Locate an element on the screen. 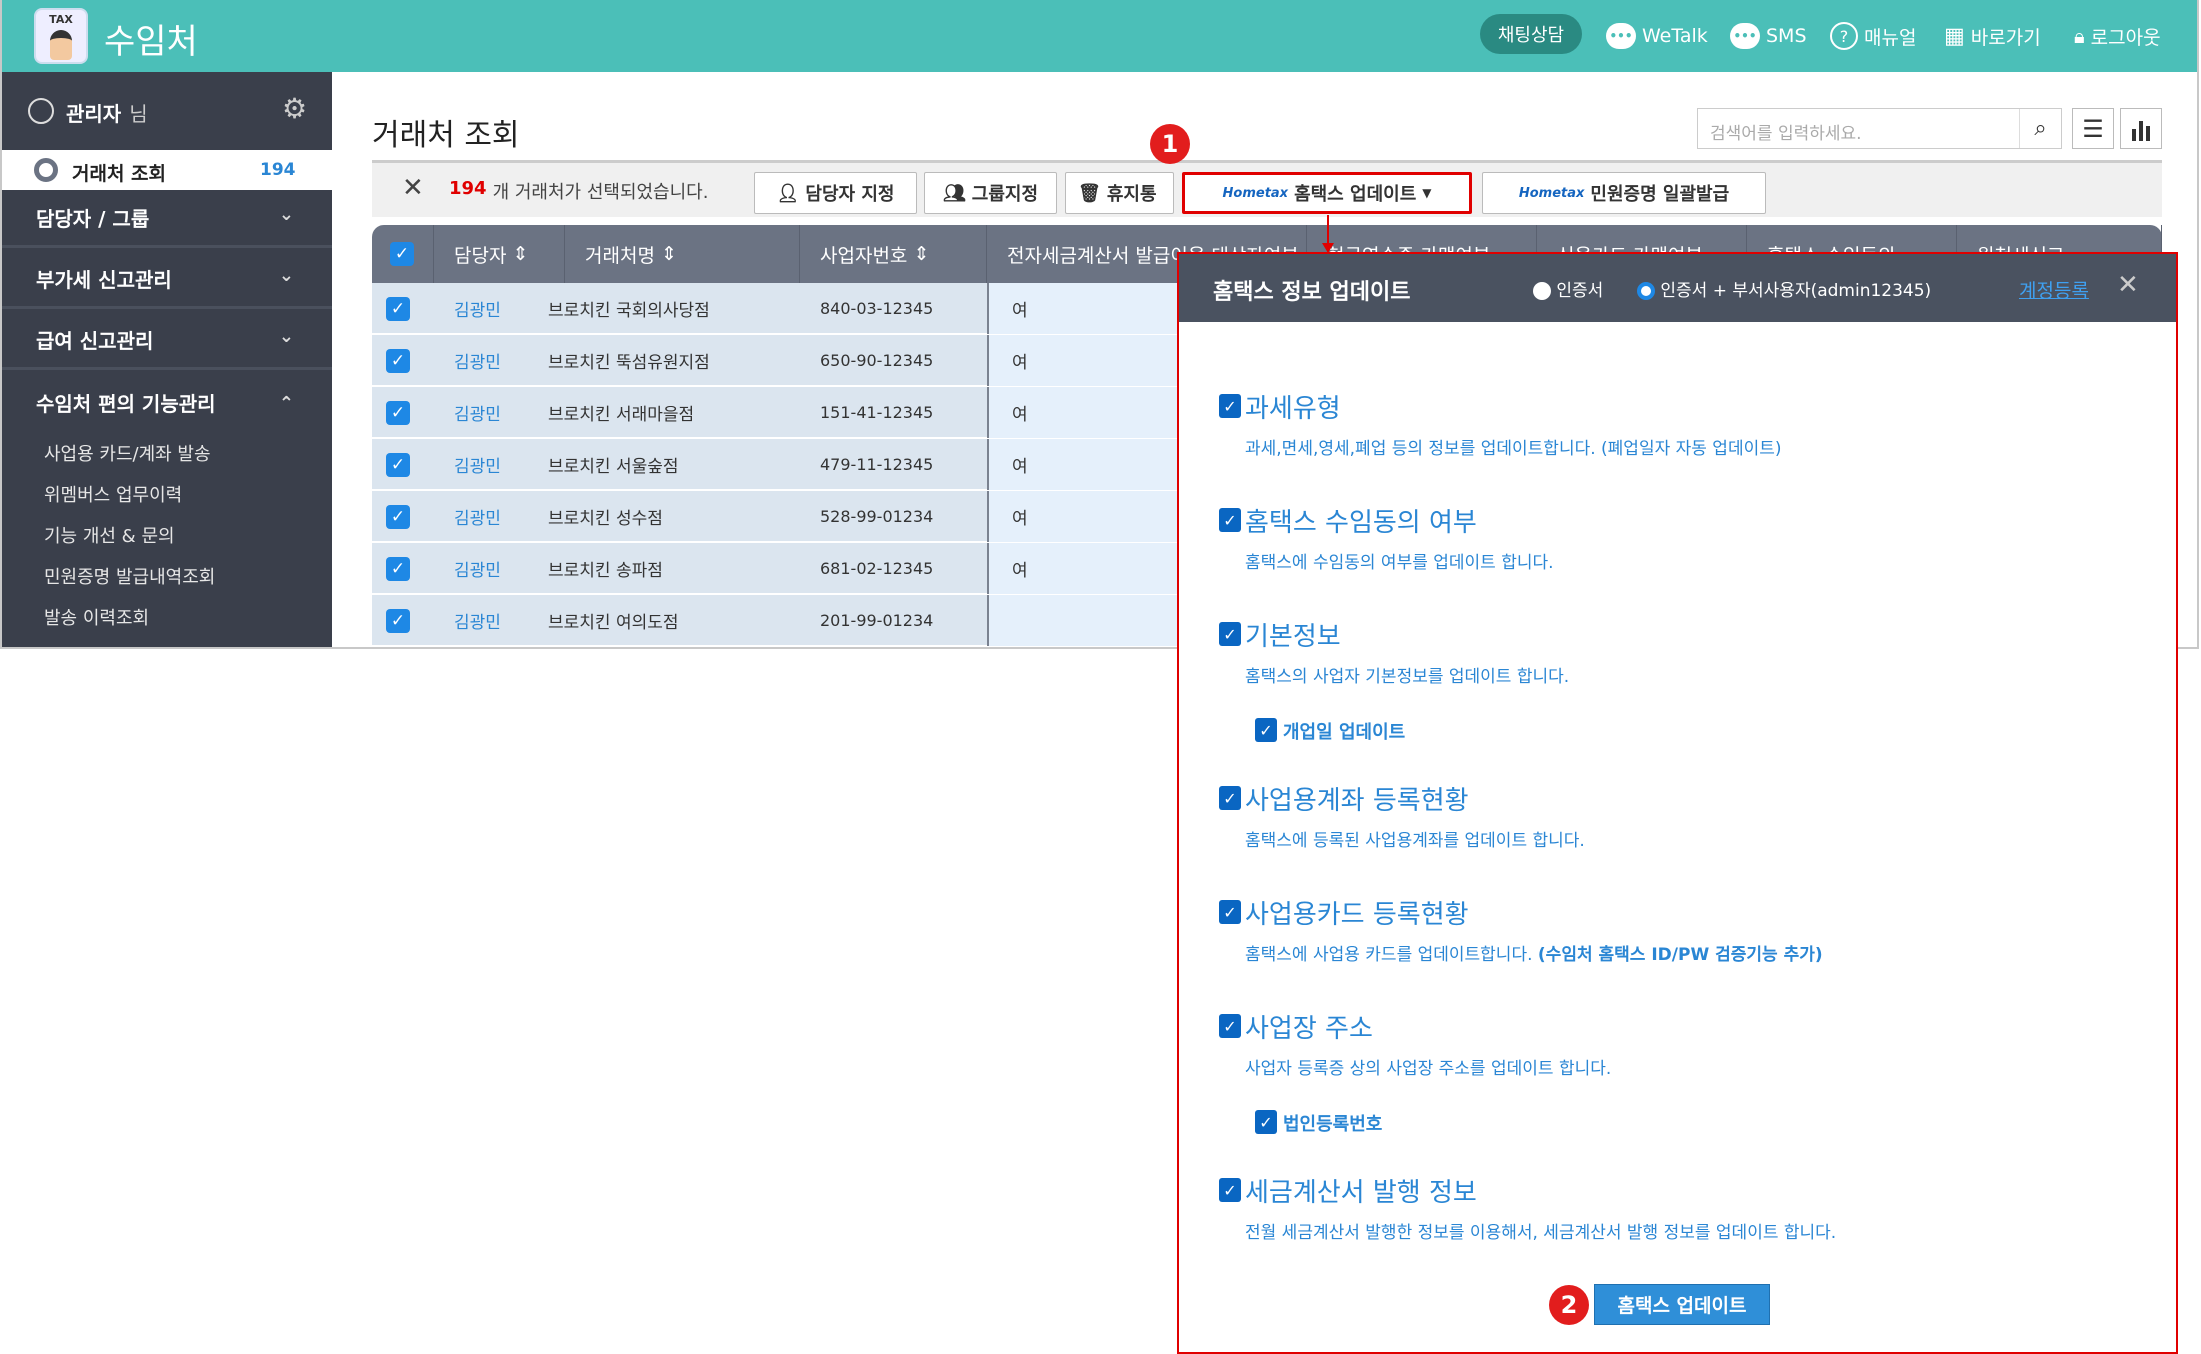 Image resolution: width=2201 pixels, height=1354 pixels. sidebar-subitem: 위멤버스 업무이력 is located at coordinates (113, 495).